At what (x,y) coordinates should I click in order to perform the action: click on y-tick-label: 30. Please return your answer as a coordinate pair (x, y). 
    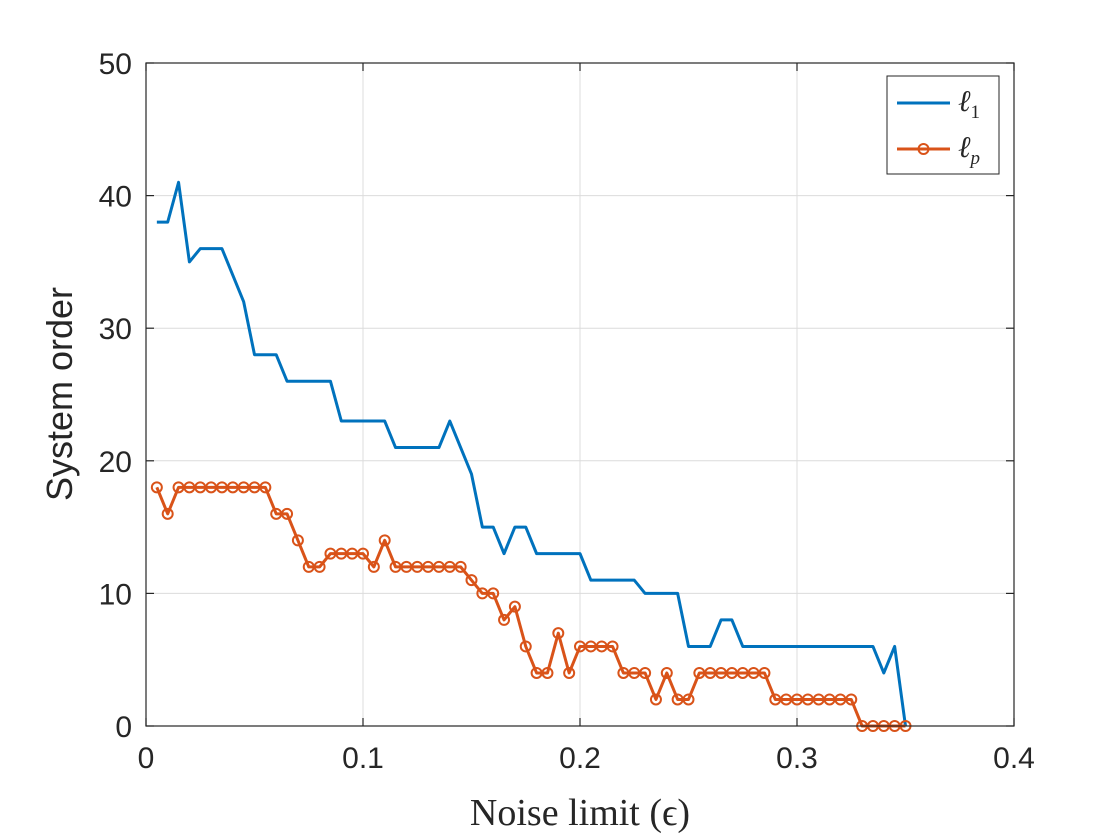
    Looking at the image, I should click on (115, 329).